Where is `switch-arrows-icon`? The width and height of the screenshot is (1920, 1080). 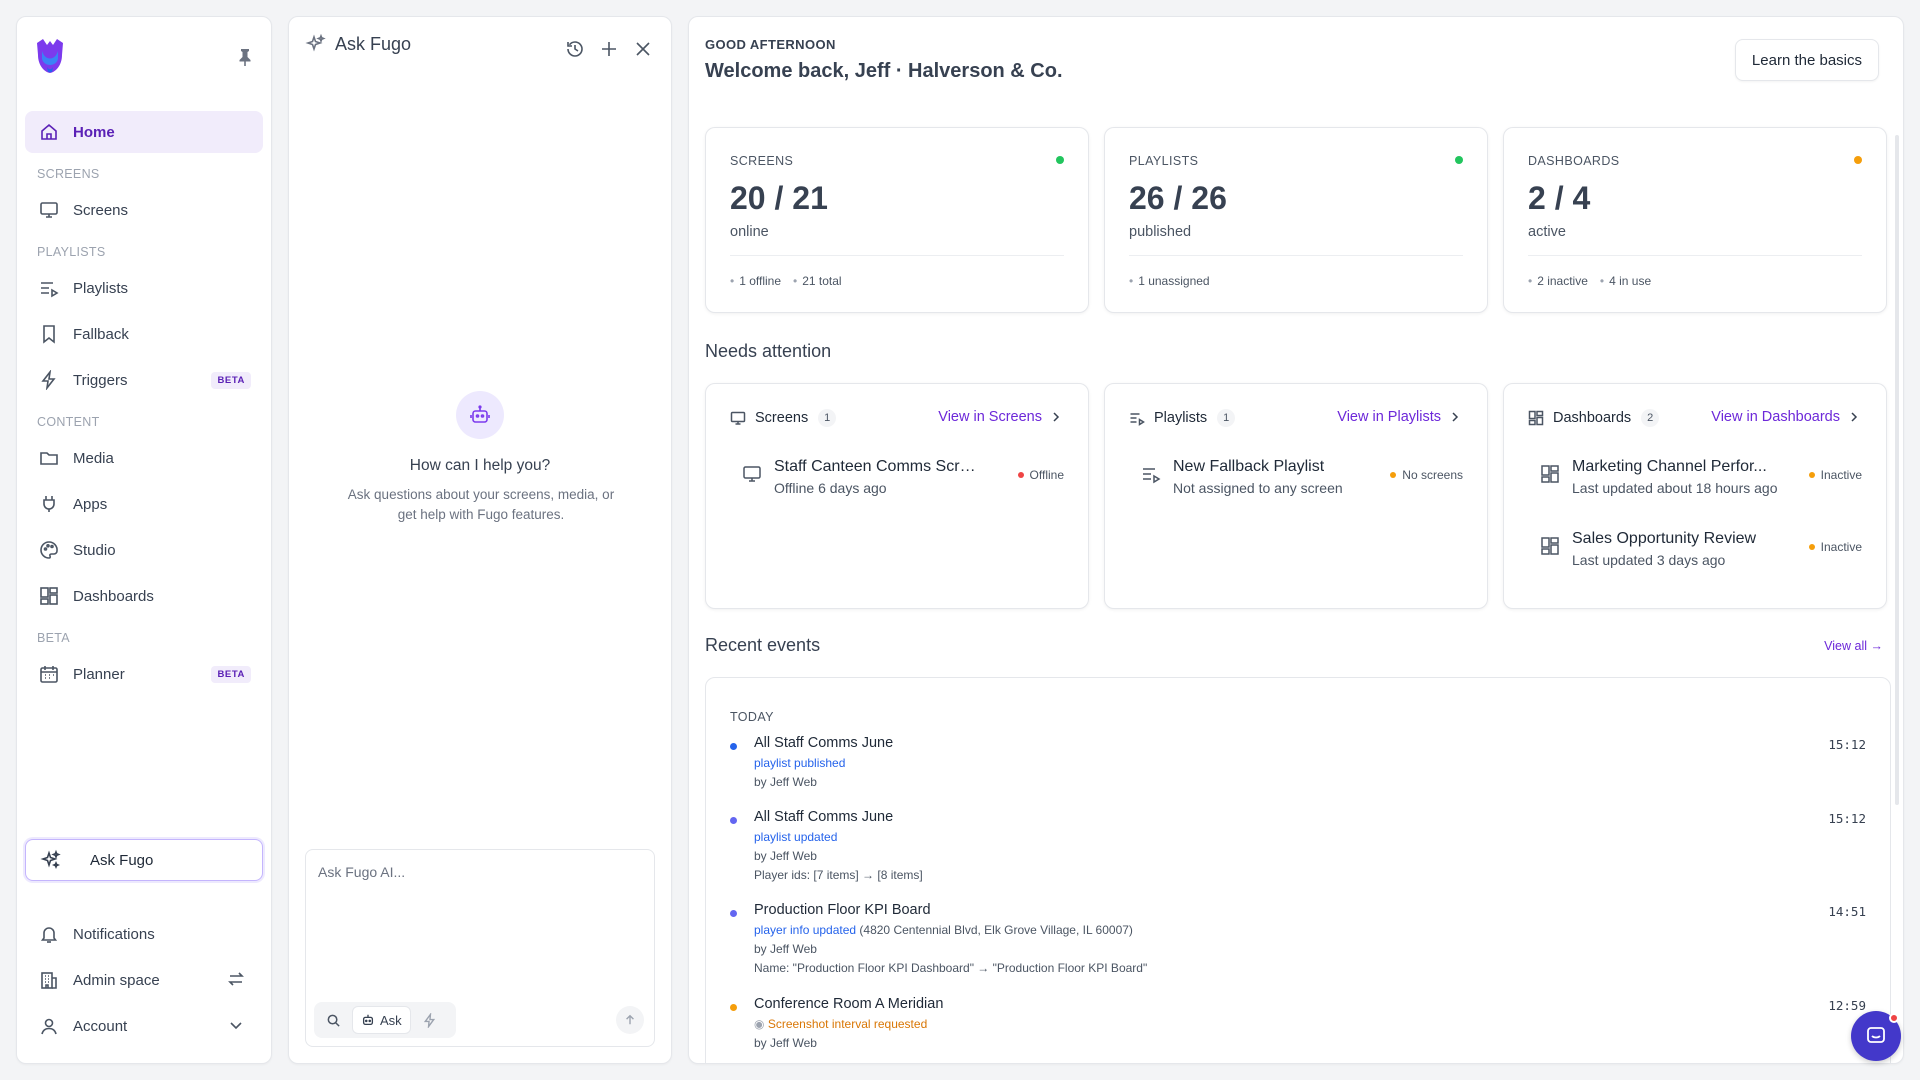
switch-arrows-icon is located at coordinates (236, 979).